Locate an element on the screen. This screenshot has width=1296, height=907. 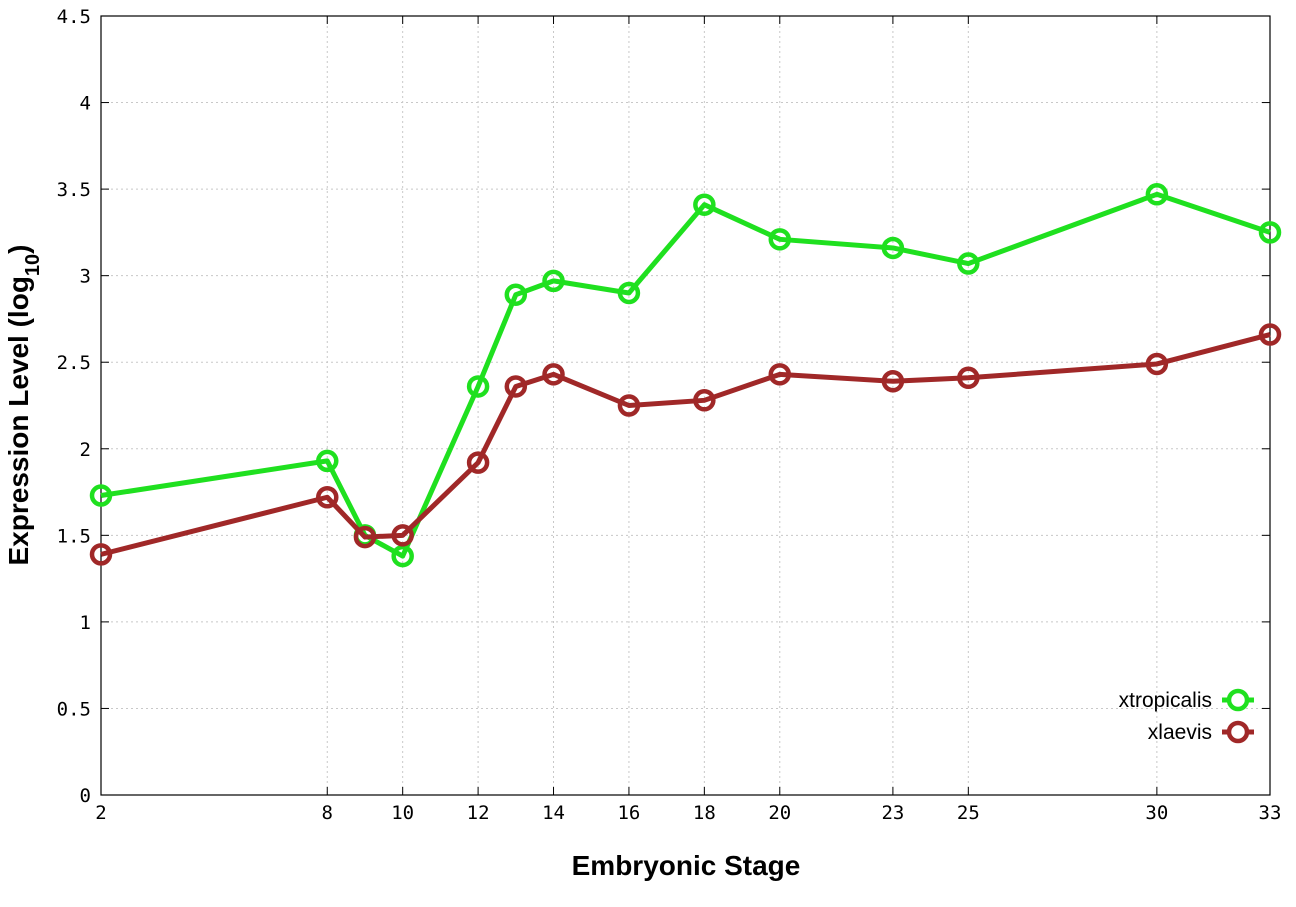
legend-label-xtropicalis: xtropicalis is located at coordinates (1165, 700).